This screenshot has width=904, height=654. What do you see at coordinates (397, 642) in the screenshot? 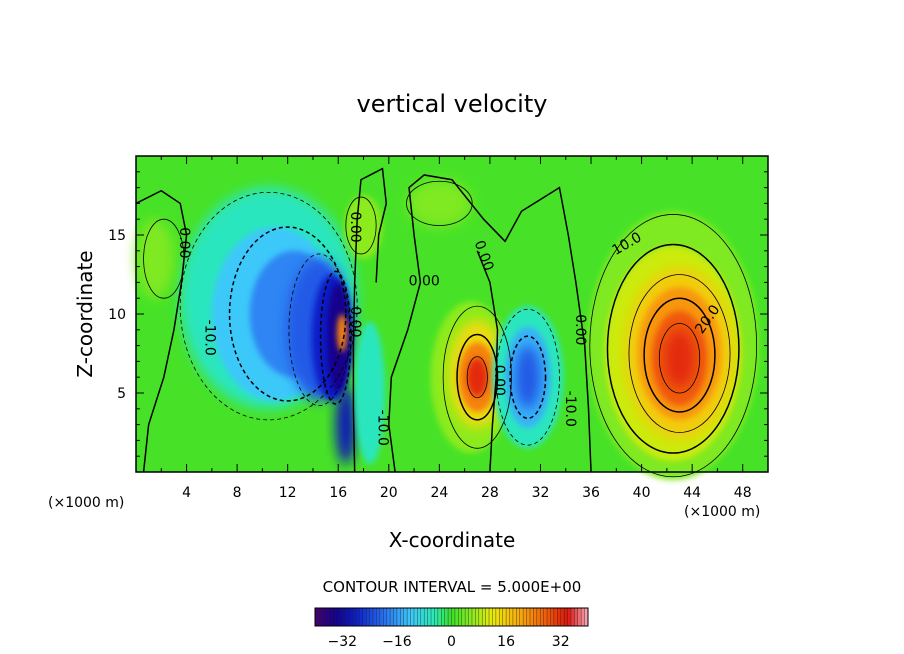
I see `colorbar-tick-label: −16` at bounding box center [397, 642].